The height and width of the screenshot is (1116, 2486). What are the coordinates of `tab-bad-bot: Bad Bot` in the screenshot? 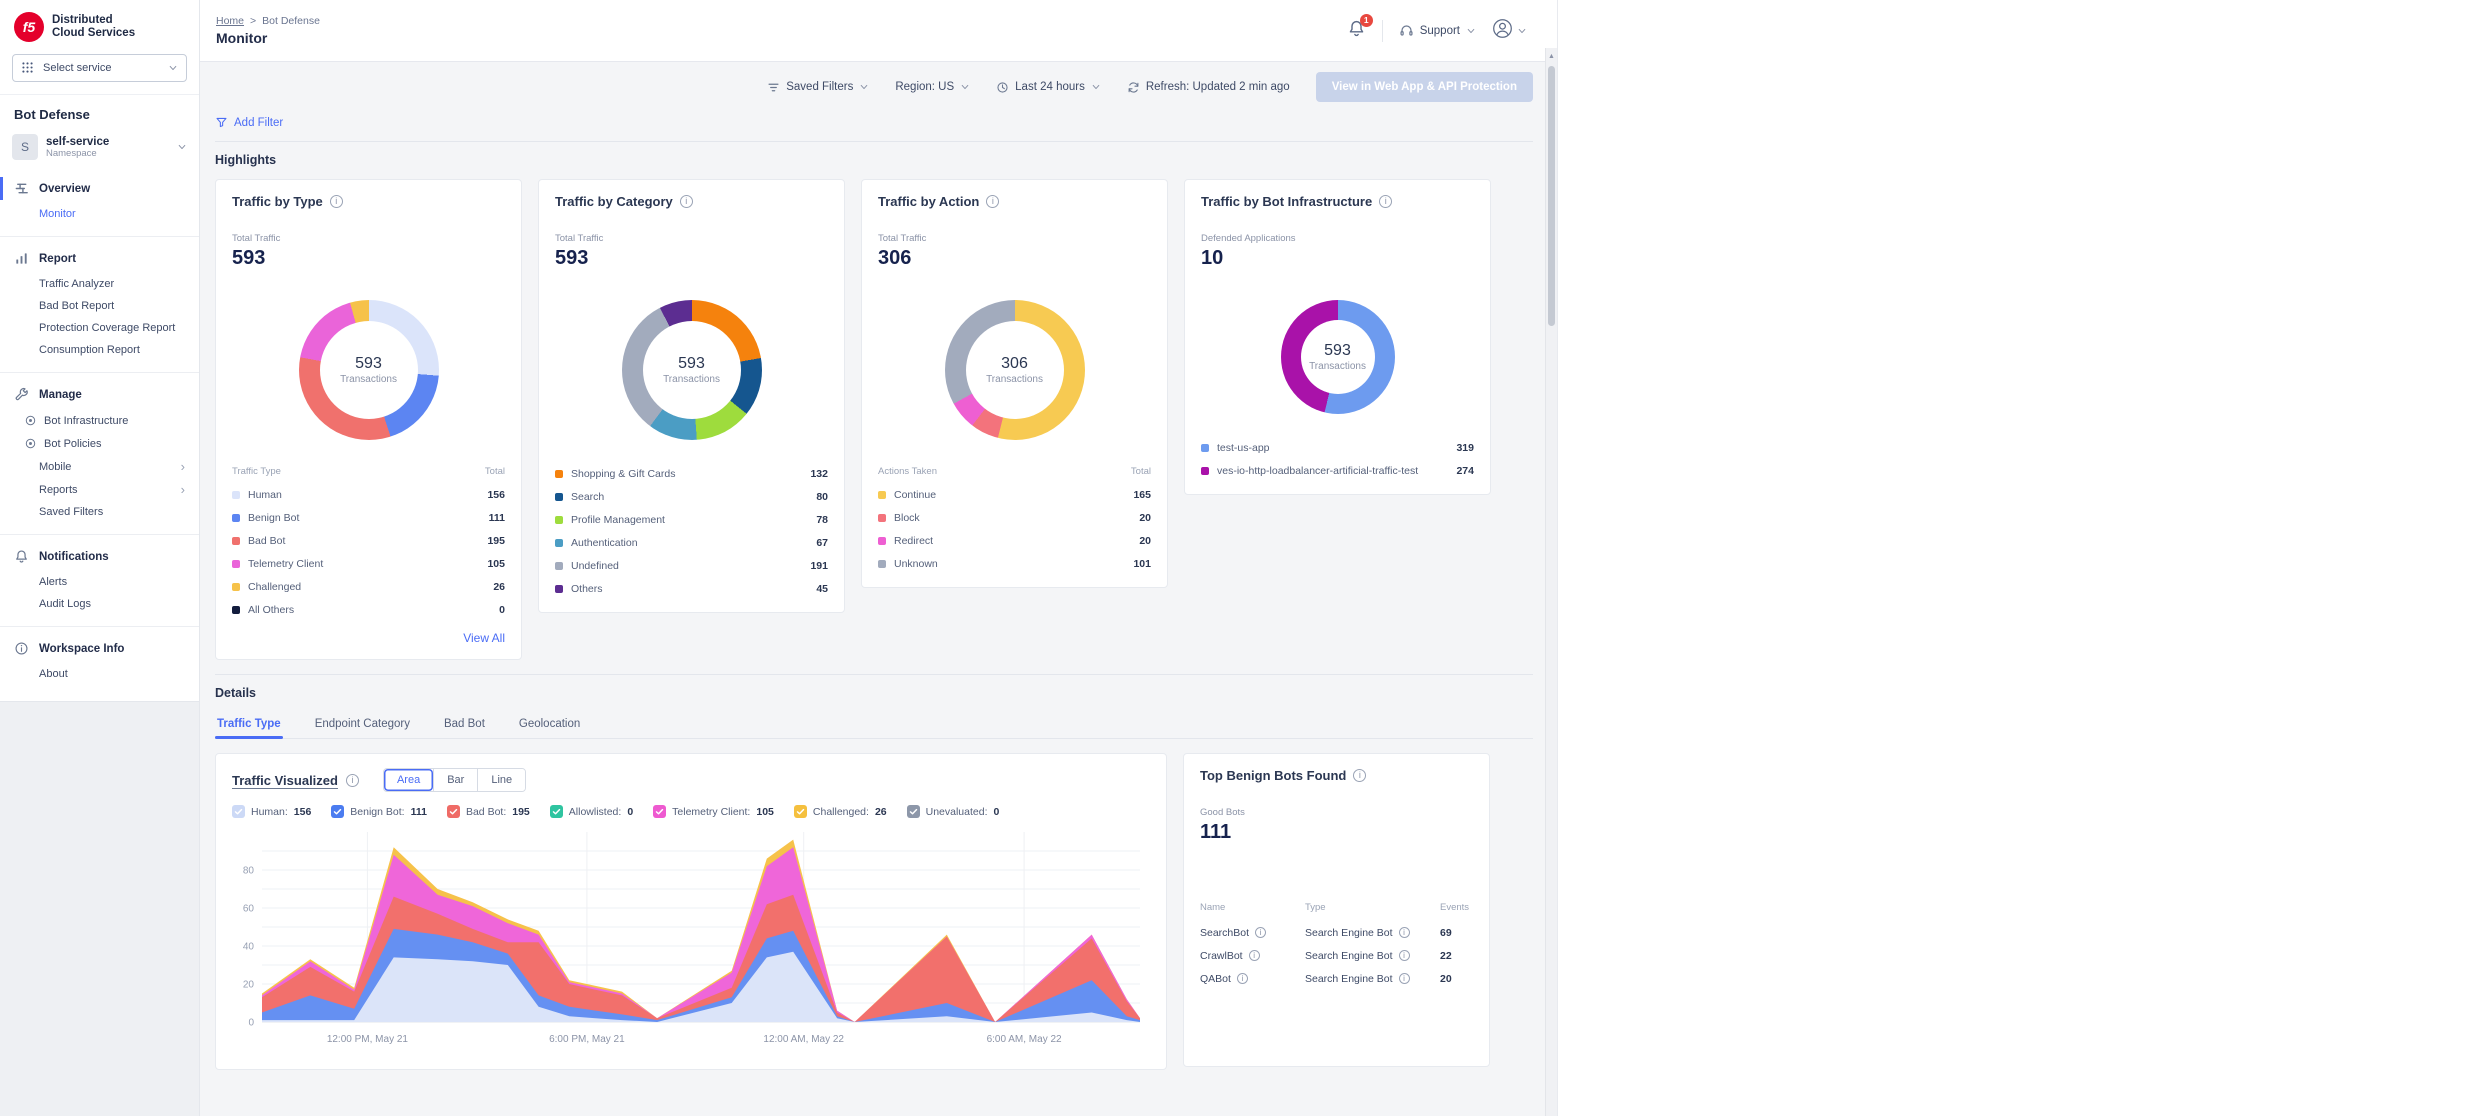 It's located at (464, 724).